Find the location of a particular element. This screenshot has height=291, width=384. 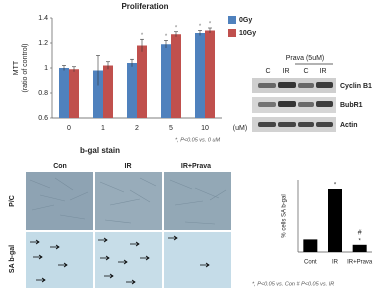

y-tick-label: 0.6 is located at coordinates (43, 118).